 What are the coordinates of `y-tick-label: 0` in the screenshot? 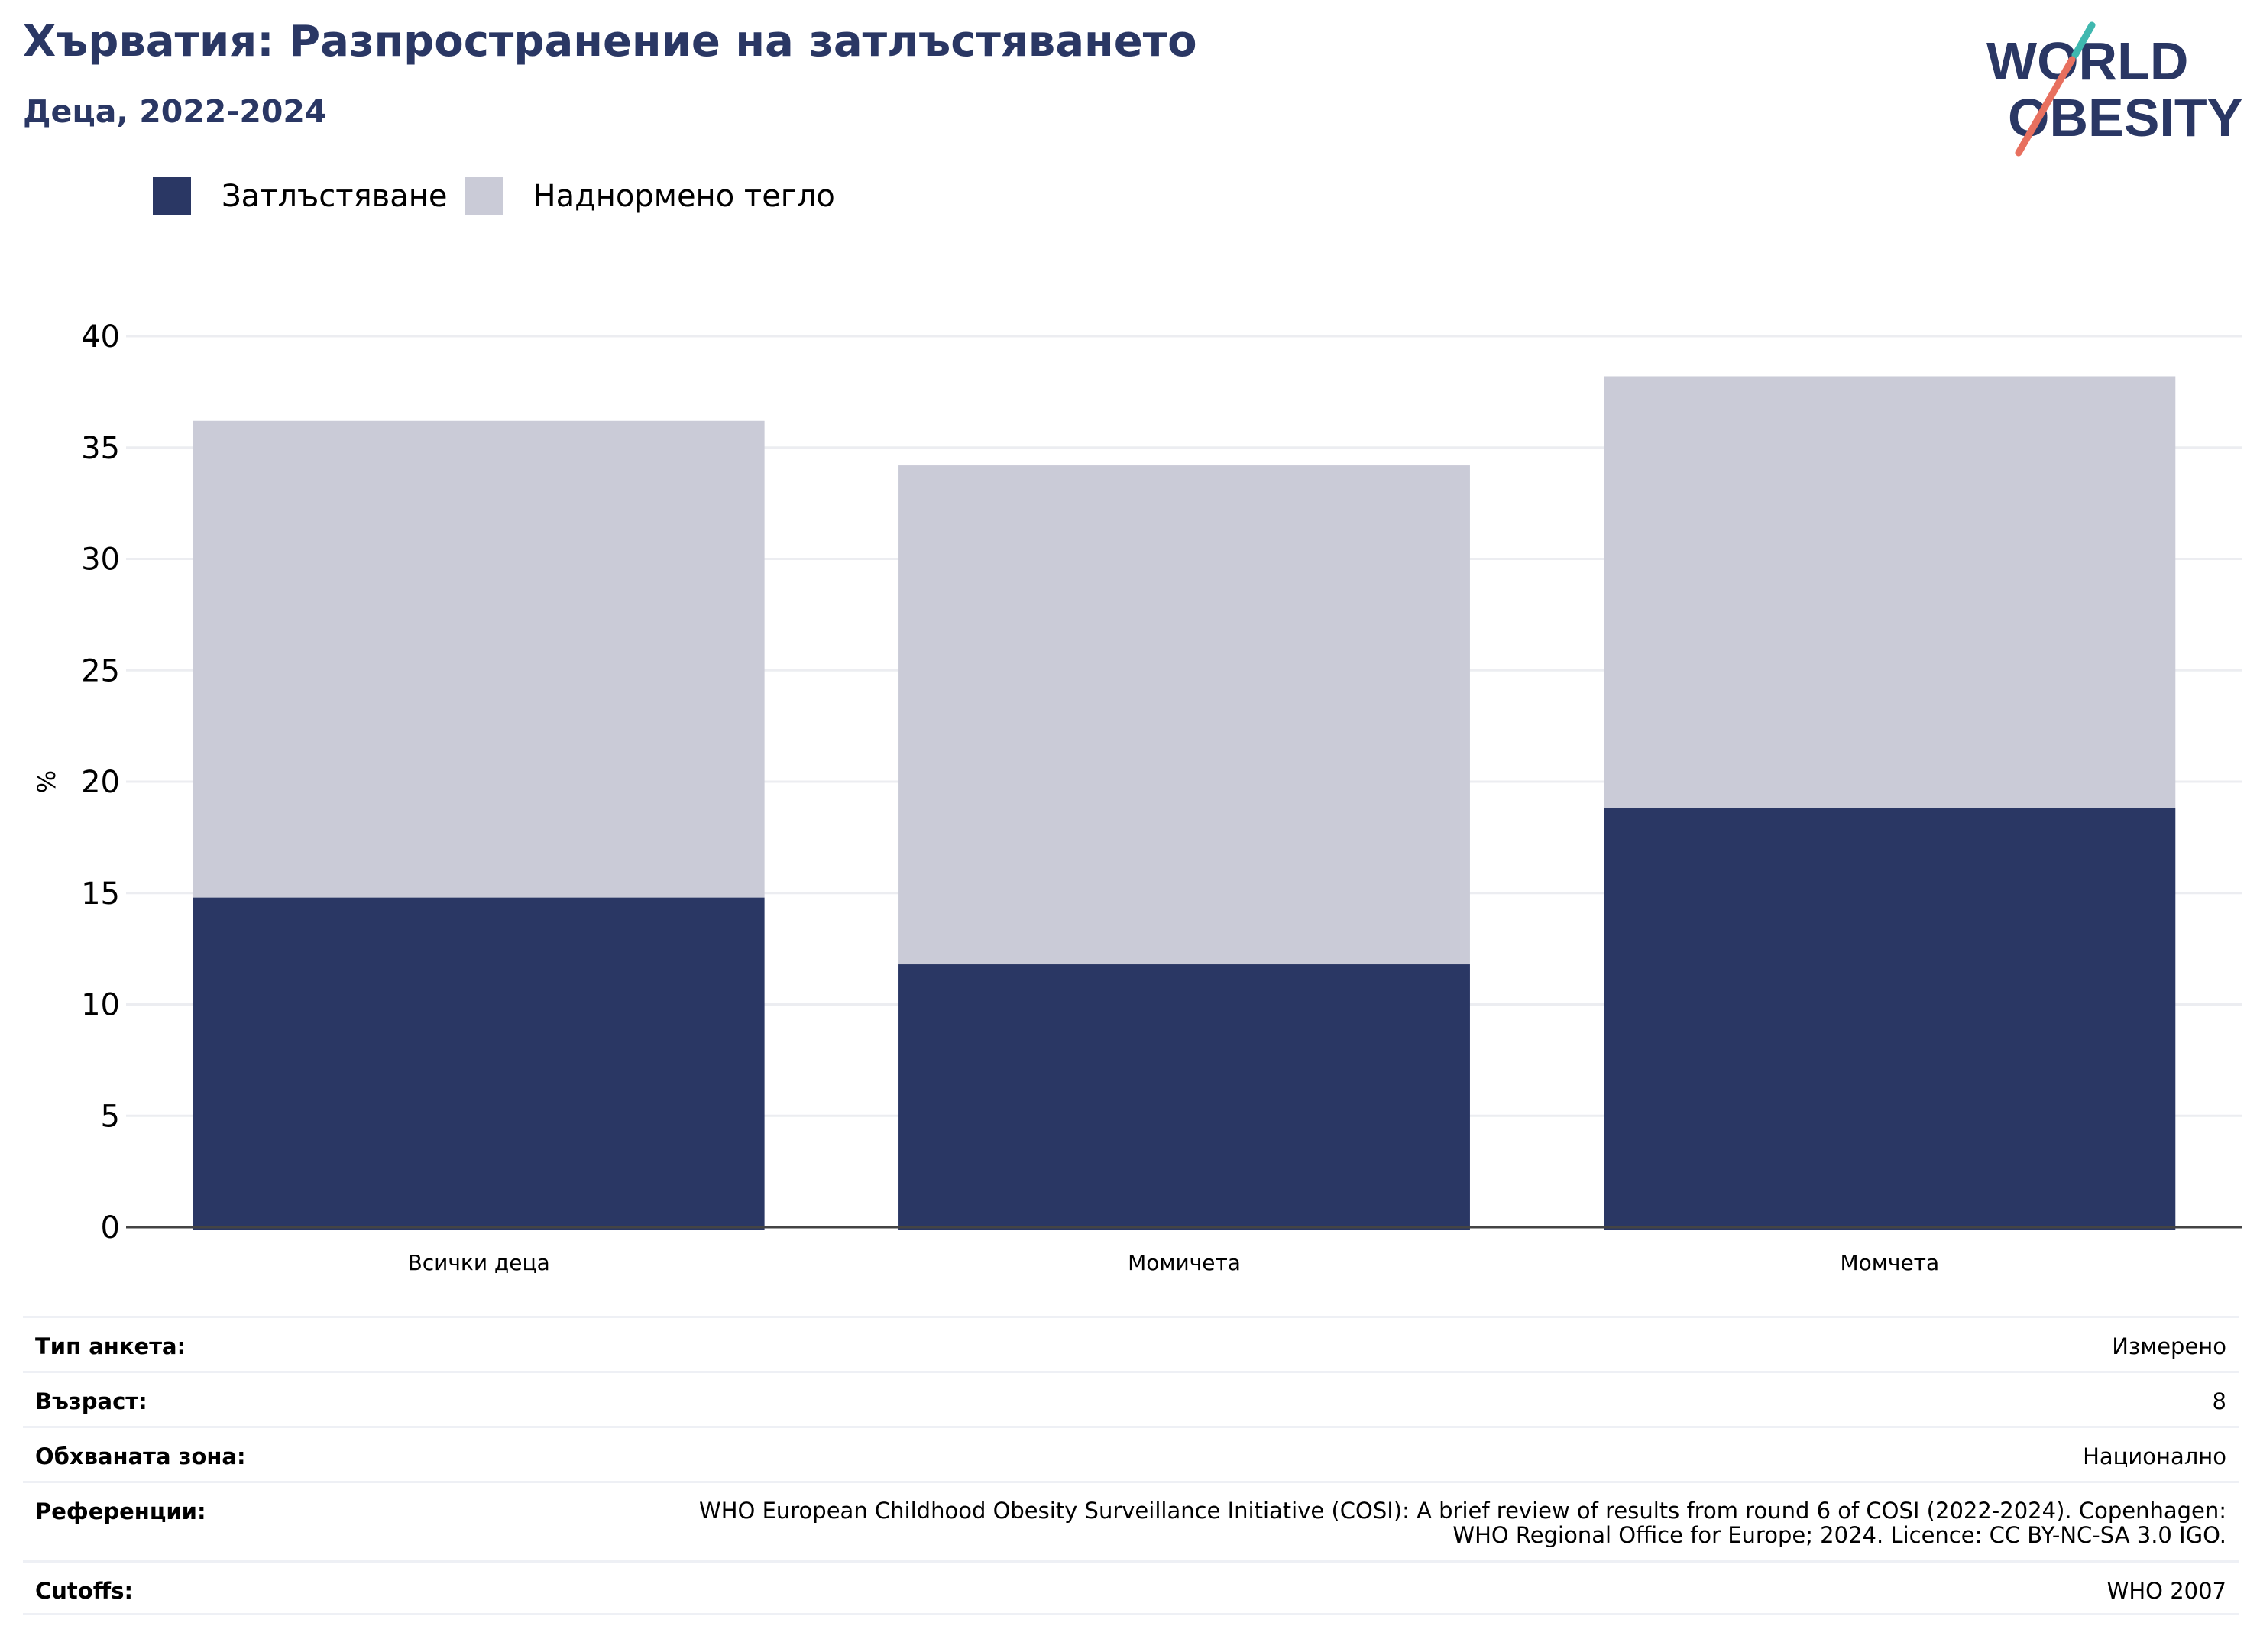 It's located at (110, 1227).